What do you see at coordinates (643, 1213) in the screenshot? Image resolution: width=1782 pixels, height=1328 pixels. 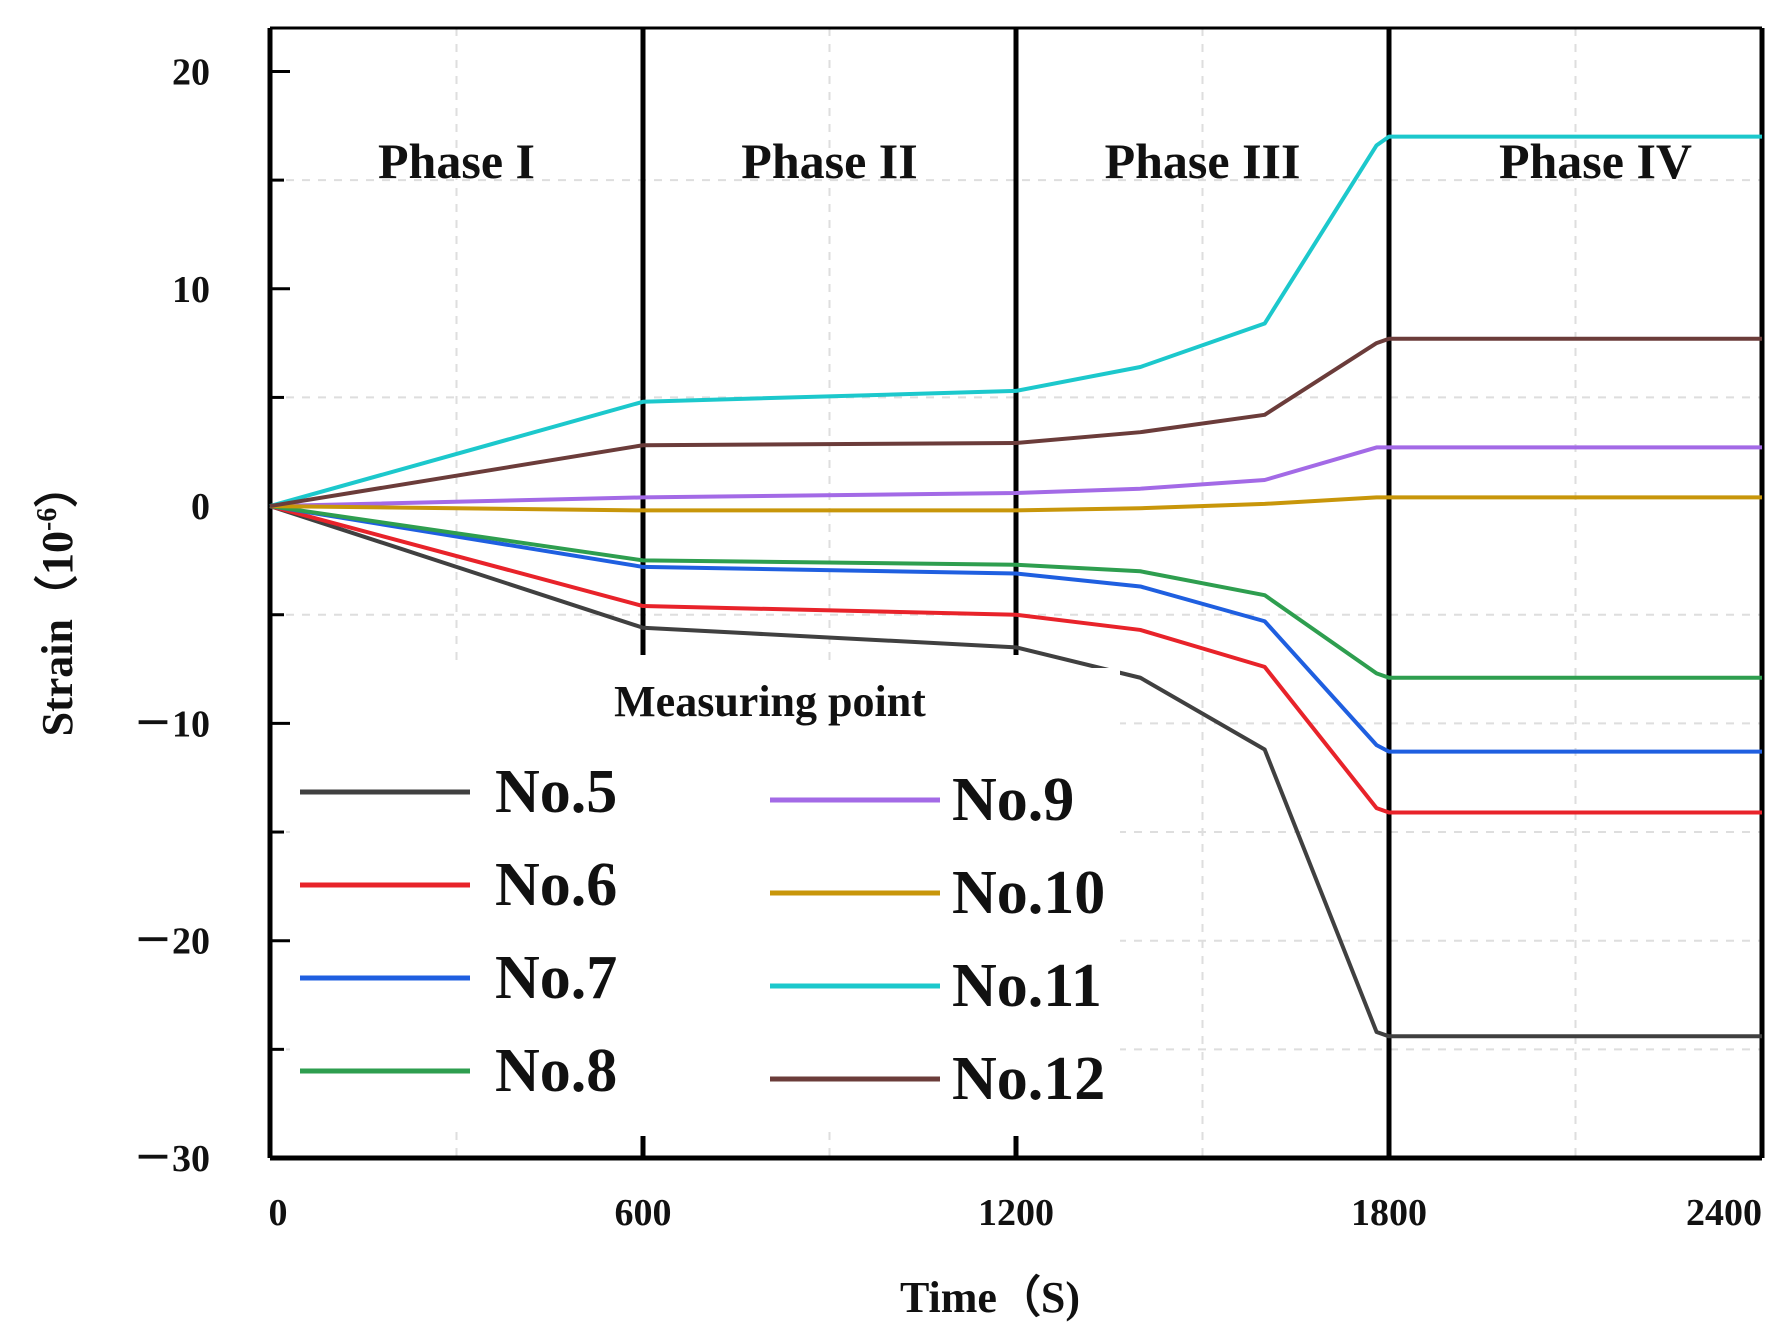 I see `x-tick-label: 600` at bounding box center [643, 1213].